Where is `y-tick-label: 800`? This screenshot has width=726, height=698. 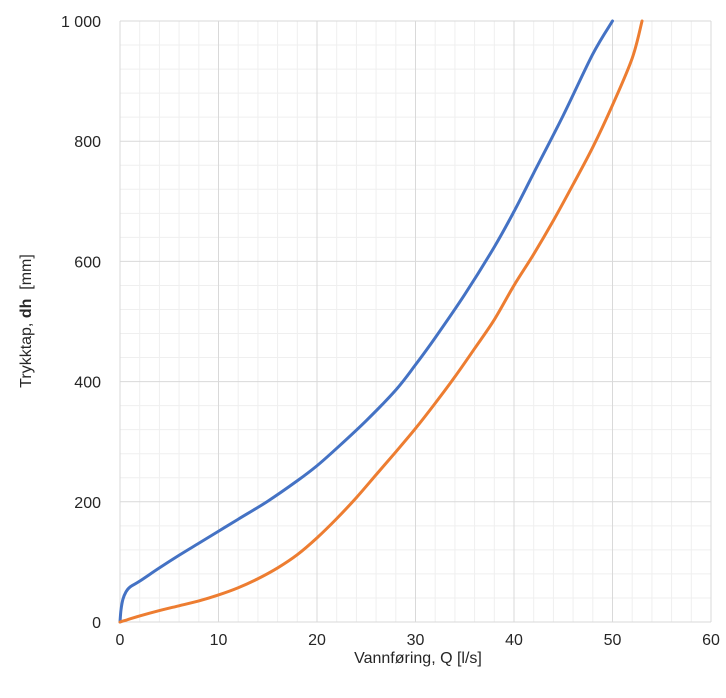
y-tick-label: 800 is located at coordinates (87, 142).